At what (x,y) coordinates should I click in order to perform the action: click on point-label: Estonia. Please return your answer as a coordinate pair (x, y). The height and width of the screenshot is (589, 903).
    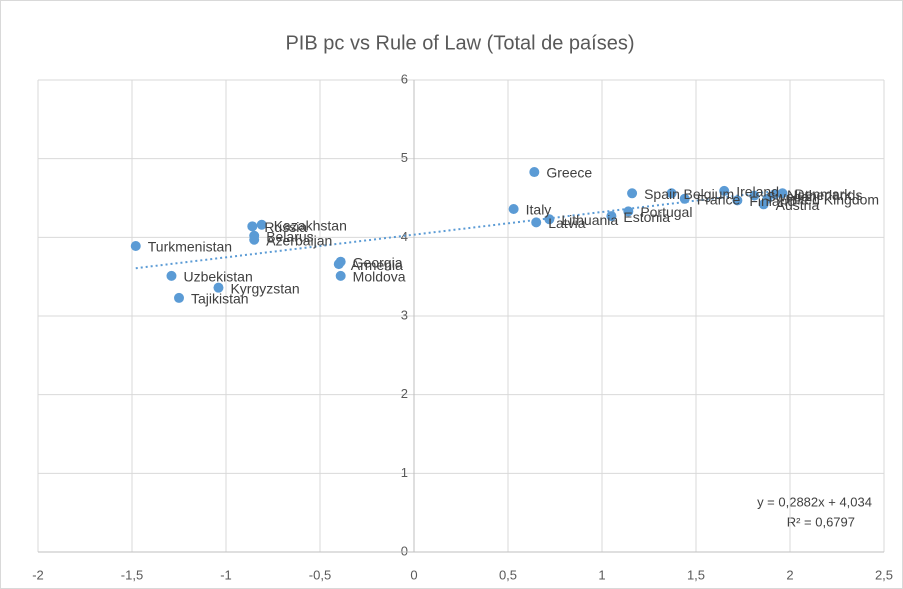
    Looking at the image, I should click on (646, 217).